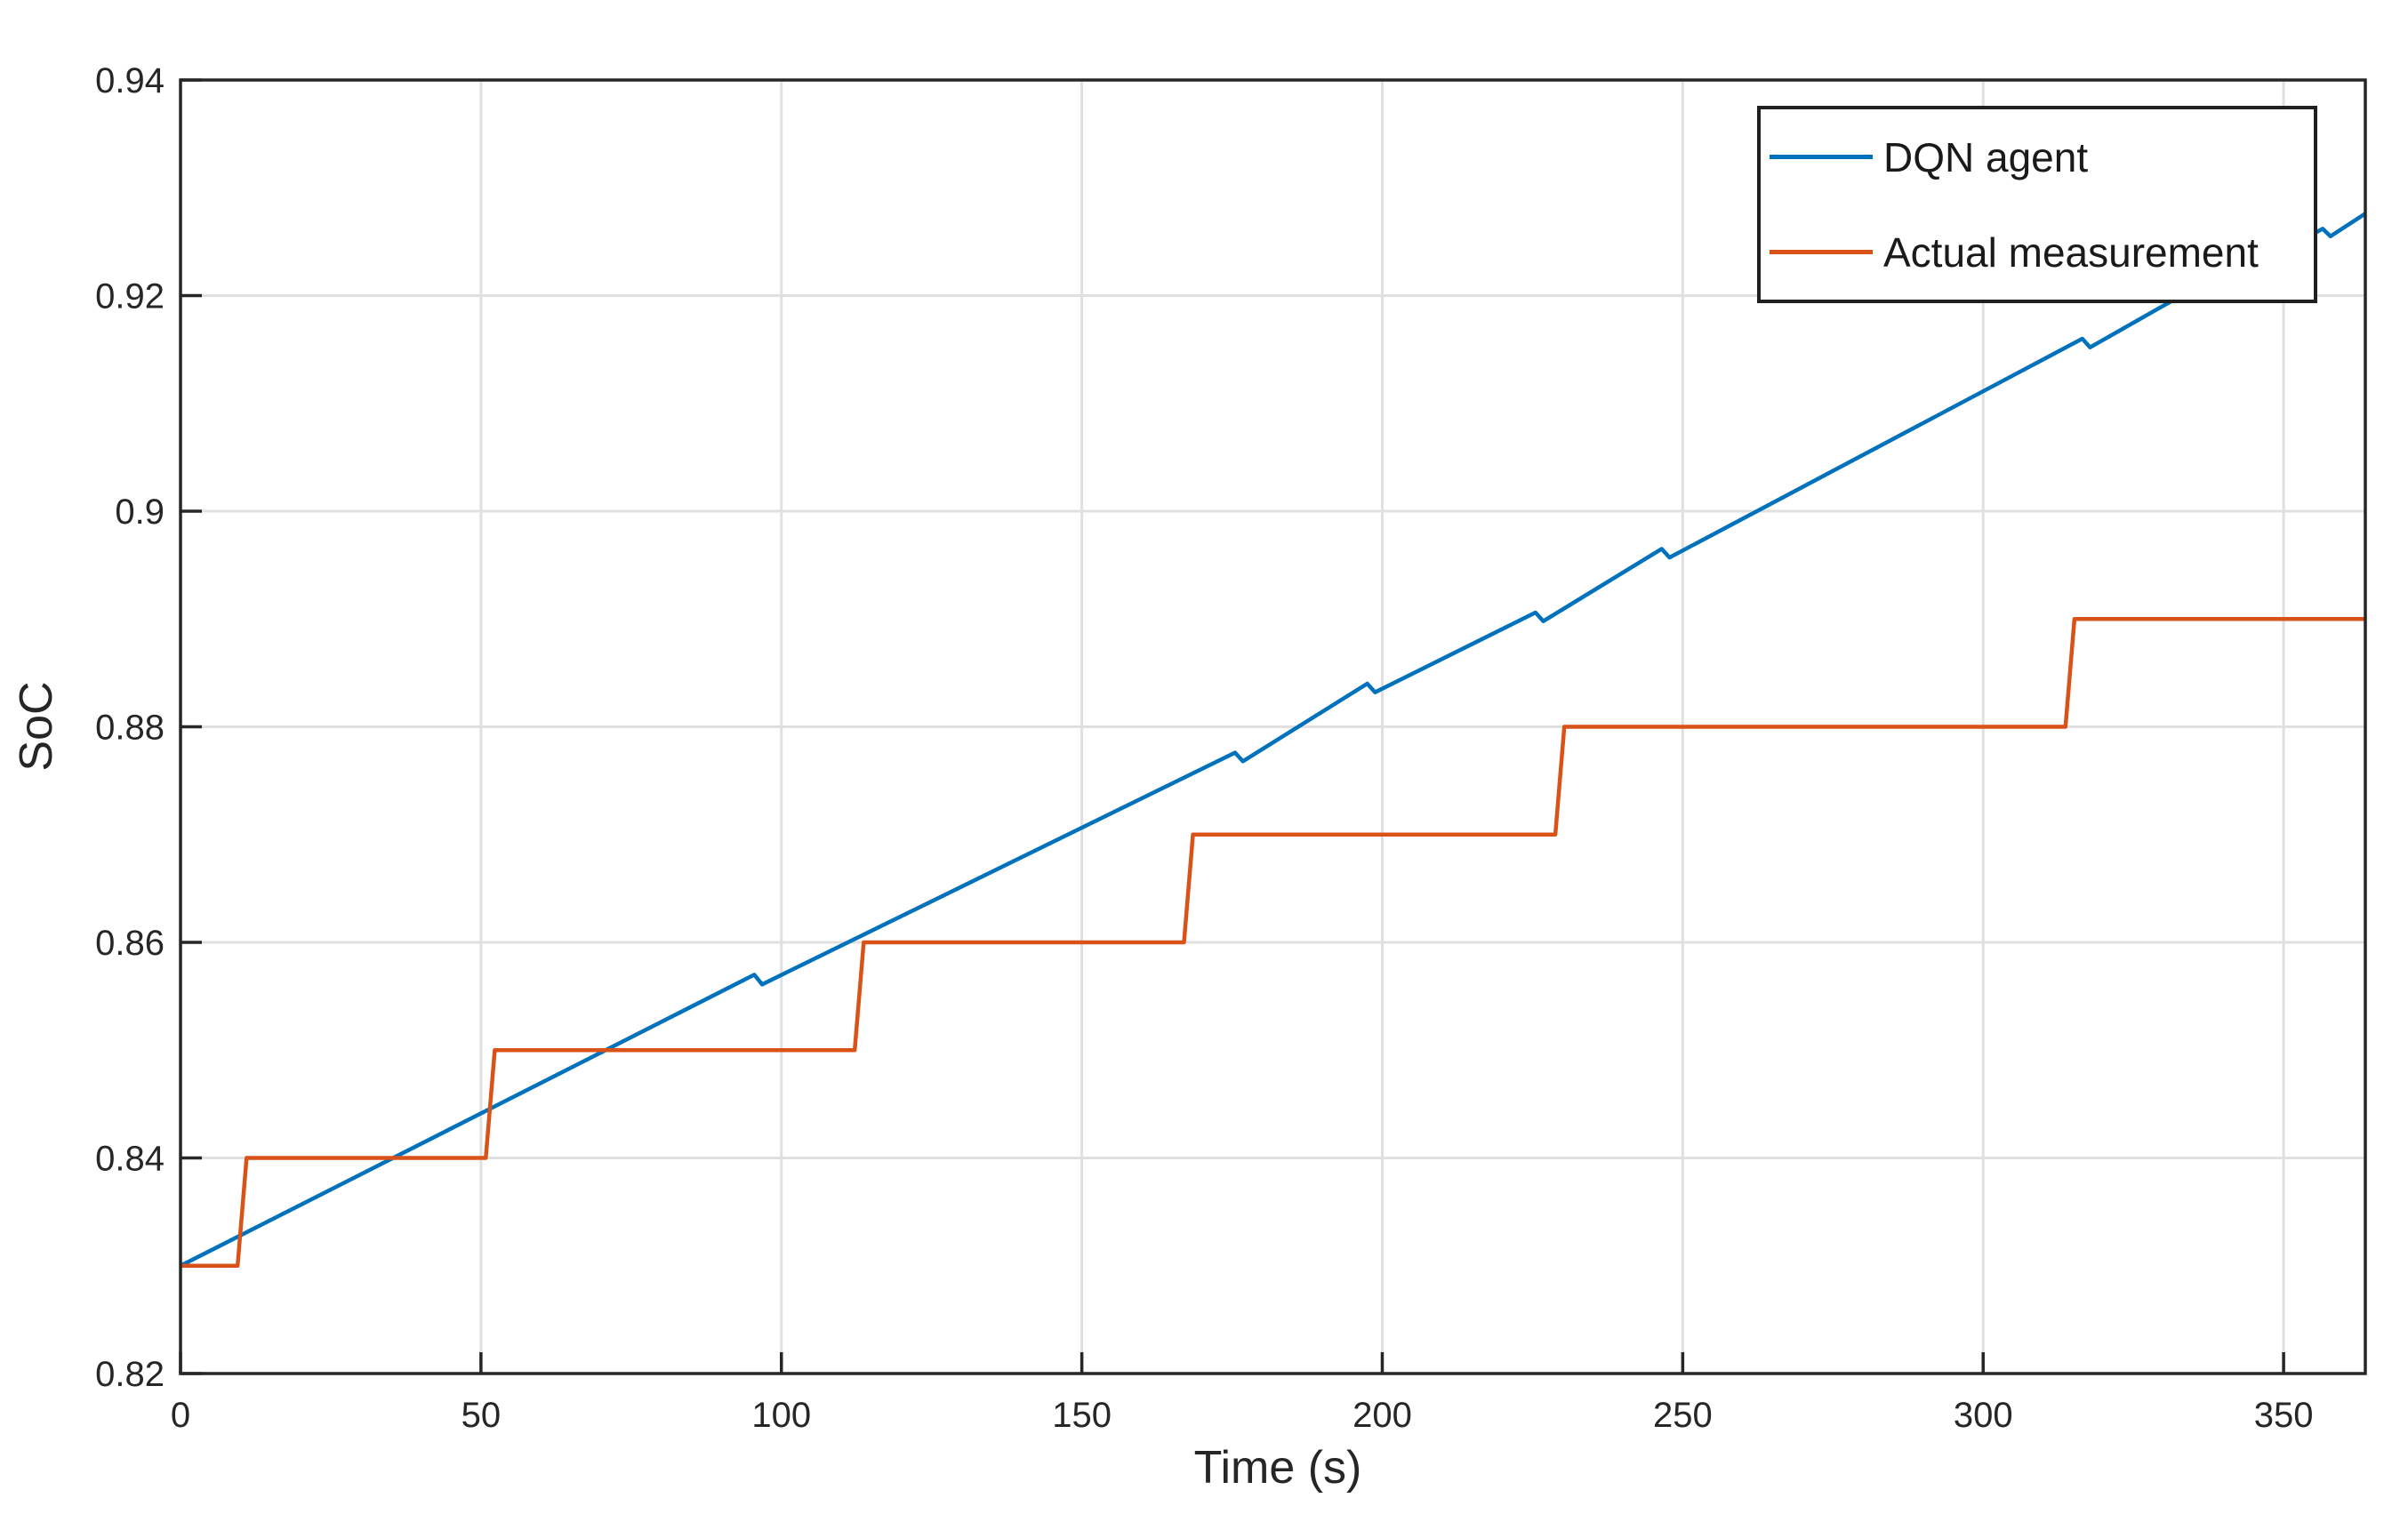  I want to click on y-tick-label: 0.94, so click(130, 80).